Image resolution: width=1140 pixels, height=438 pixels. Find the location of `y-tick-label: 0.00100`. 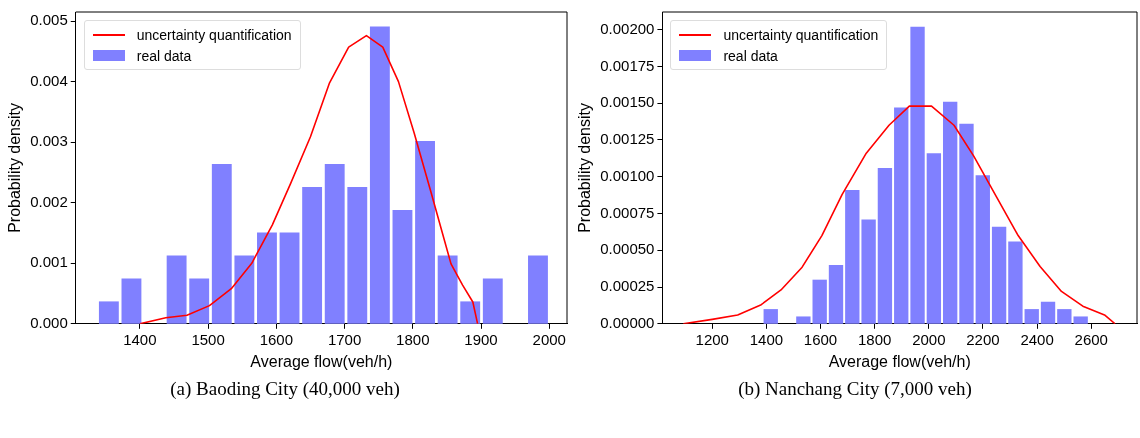

y-tick-label: 0.00100 is located at coordinates (627, 175).